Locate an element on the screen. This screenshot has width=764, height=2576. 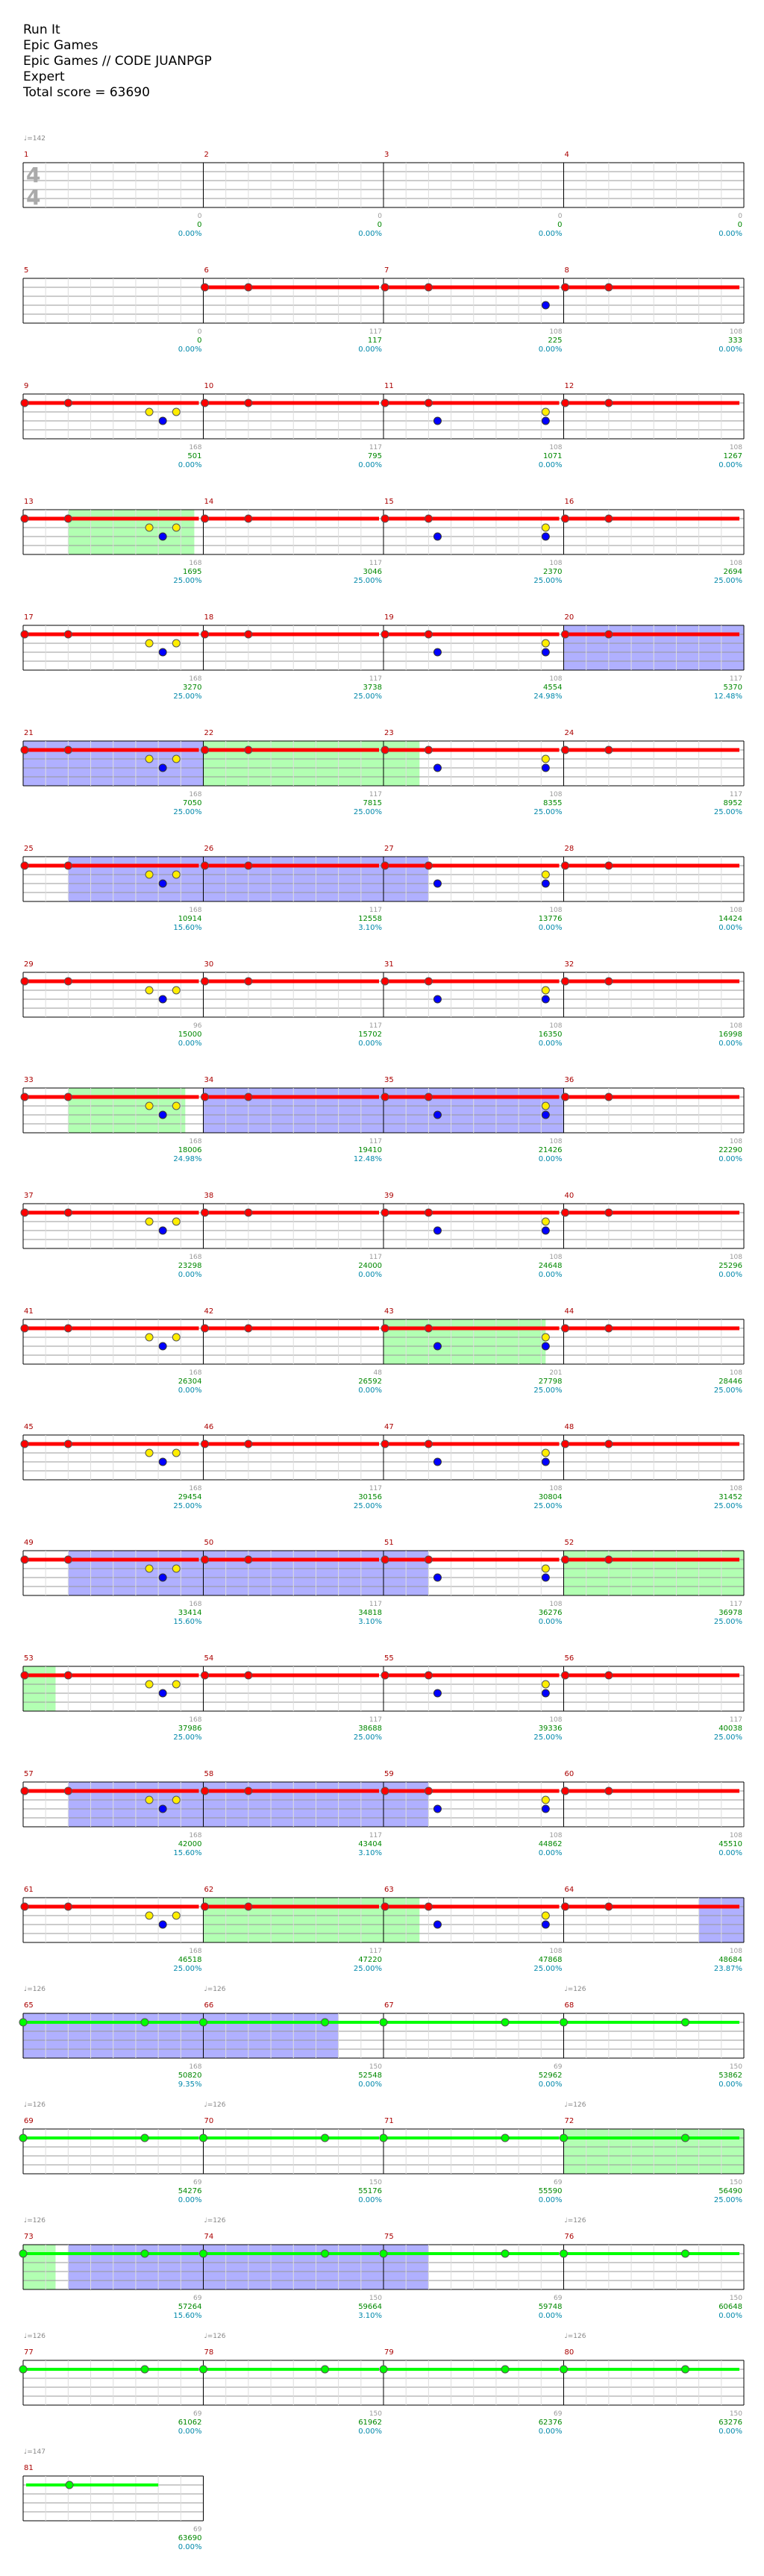
measure-number: 65 is located at coordinates (29, 2005).